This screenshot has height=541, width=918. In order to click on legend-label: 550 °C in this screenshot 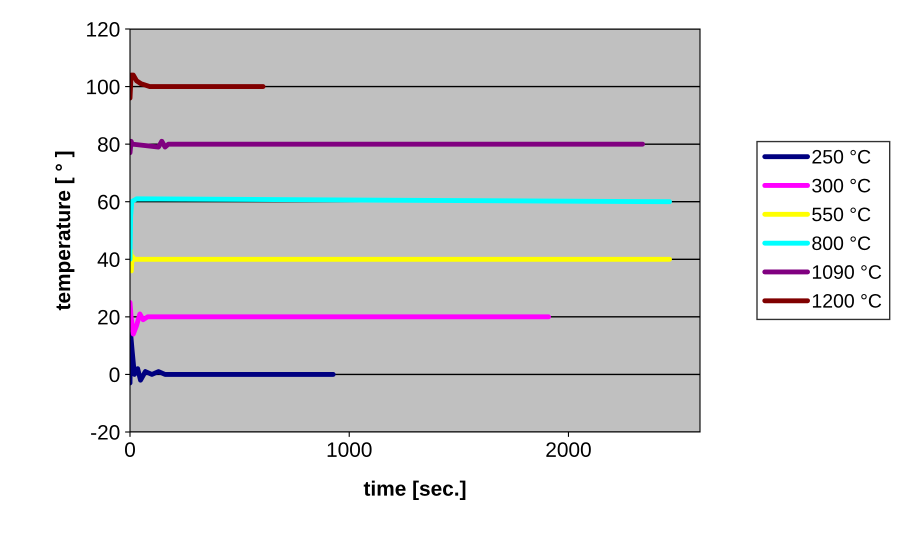, I will do `click(841, 215)`.